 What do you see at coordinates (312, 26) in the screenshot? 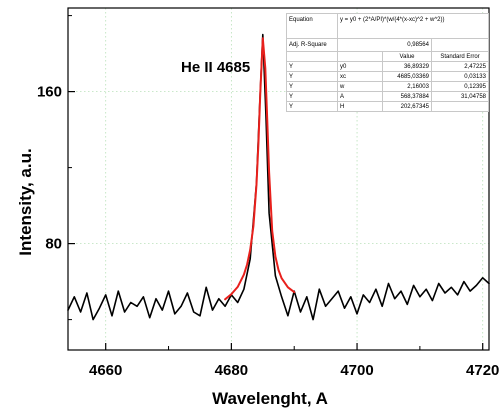
I see `equation-label: Equation` at bounding box center [312, 26].